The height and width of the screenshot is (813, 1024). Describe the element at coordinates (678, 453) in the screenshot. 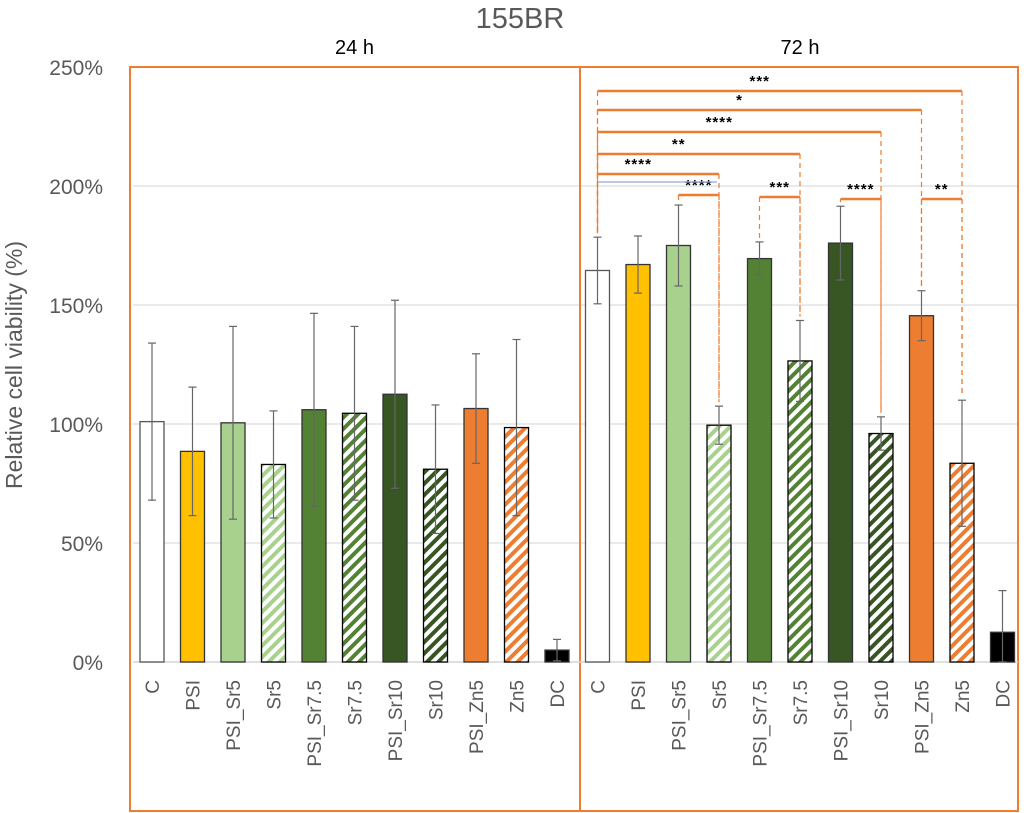

I see `bar-72h-PSI_Sr5` at that location.